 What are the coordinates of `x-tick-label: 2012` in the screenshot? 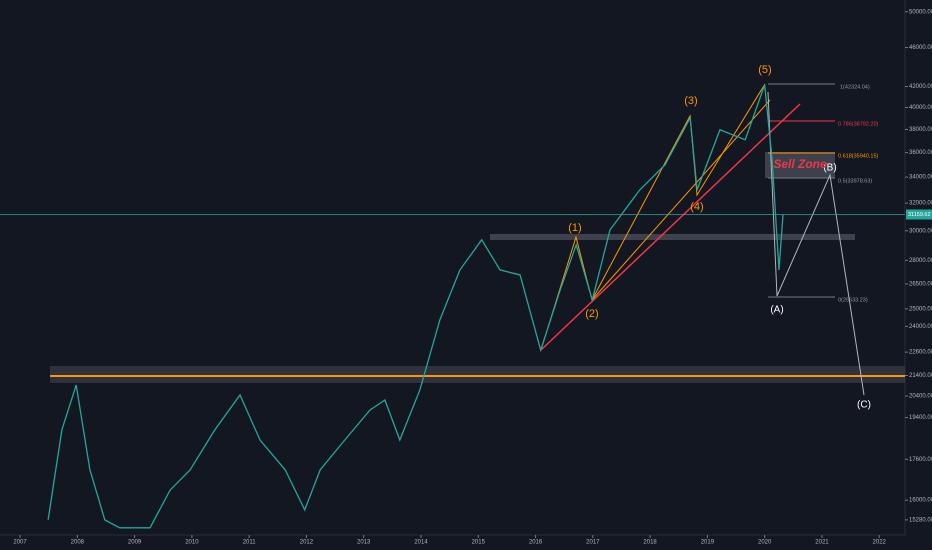 It's located at (307, 543).